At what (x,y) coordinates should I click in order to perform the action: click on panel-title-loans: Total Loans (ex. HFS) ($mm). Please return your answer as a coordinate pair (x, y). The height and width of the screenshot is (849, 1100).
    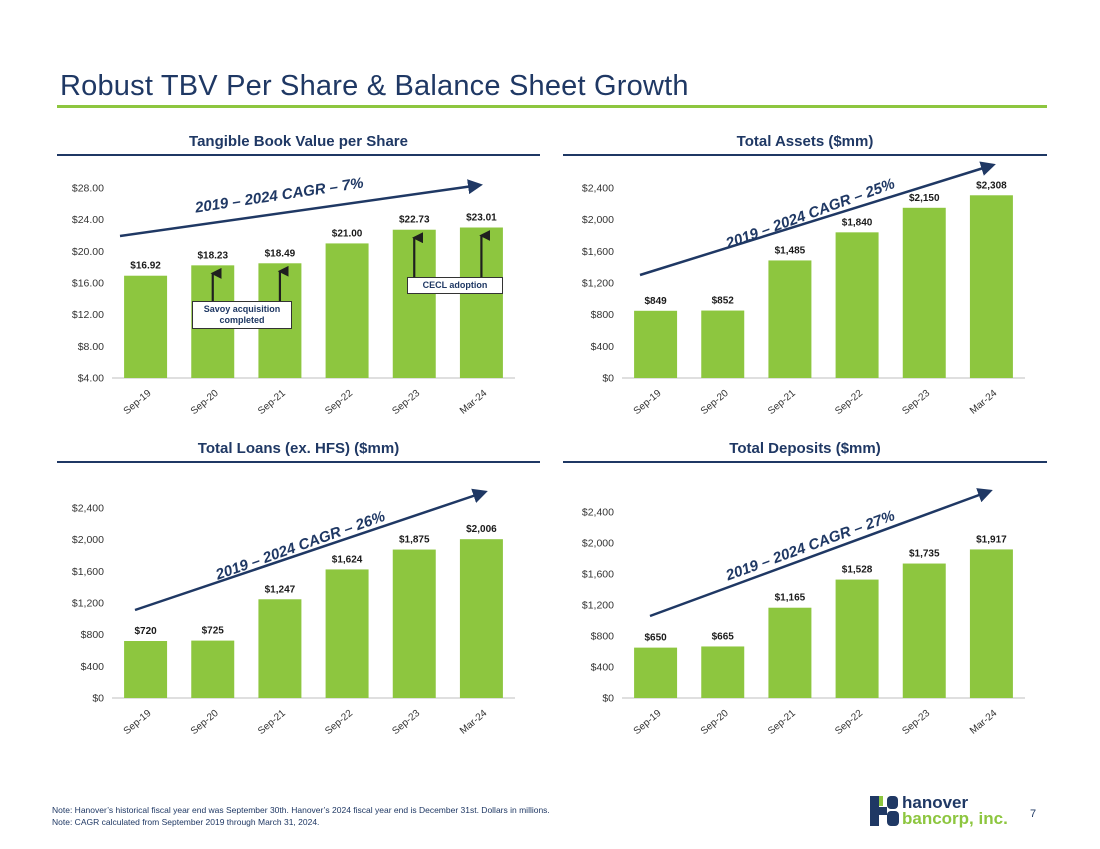
    Looking at the image, I should click on (298, 448).